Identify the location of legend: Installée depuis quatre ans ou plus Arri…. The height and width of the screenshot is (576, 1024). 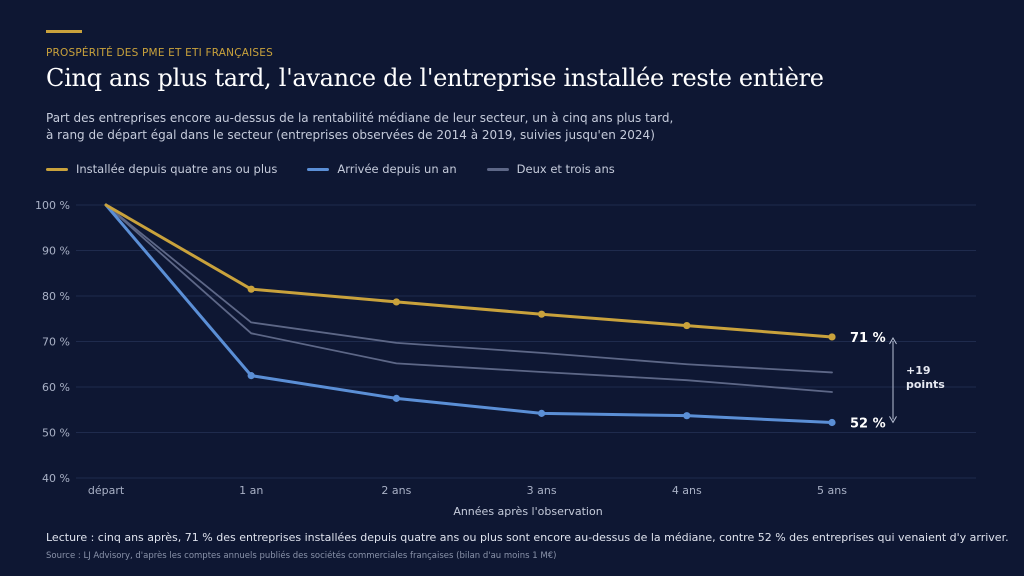
(330, 169).